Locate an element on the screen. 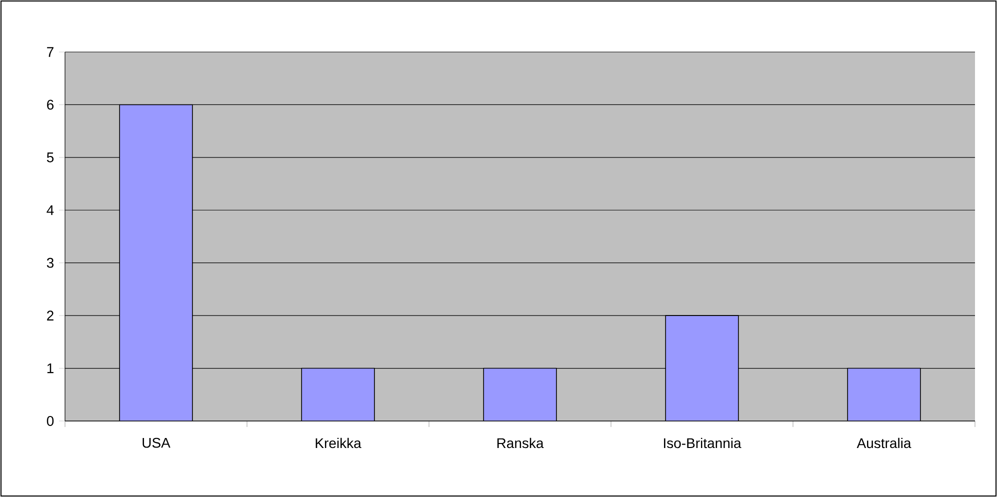 Image resolution: width=997 pixels, height=497 pixels. x-tick-label: Iso-Britannia is located at coordinates (703, 443).